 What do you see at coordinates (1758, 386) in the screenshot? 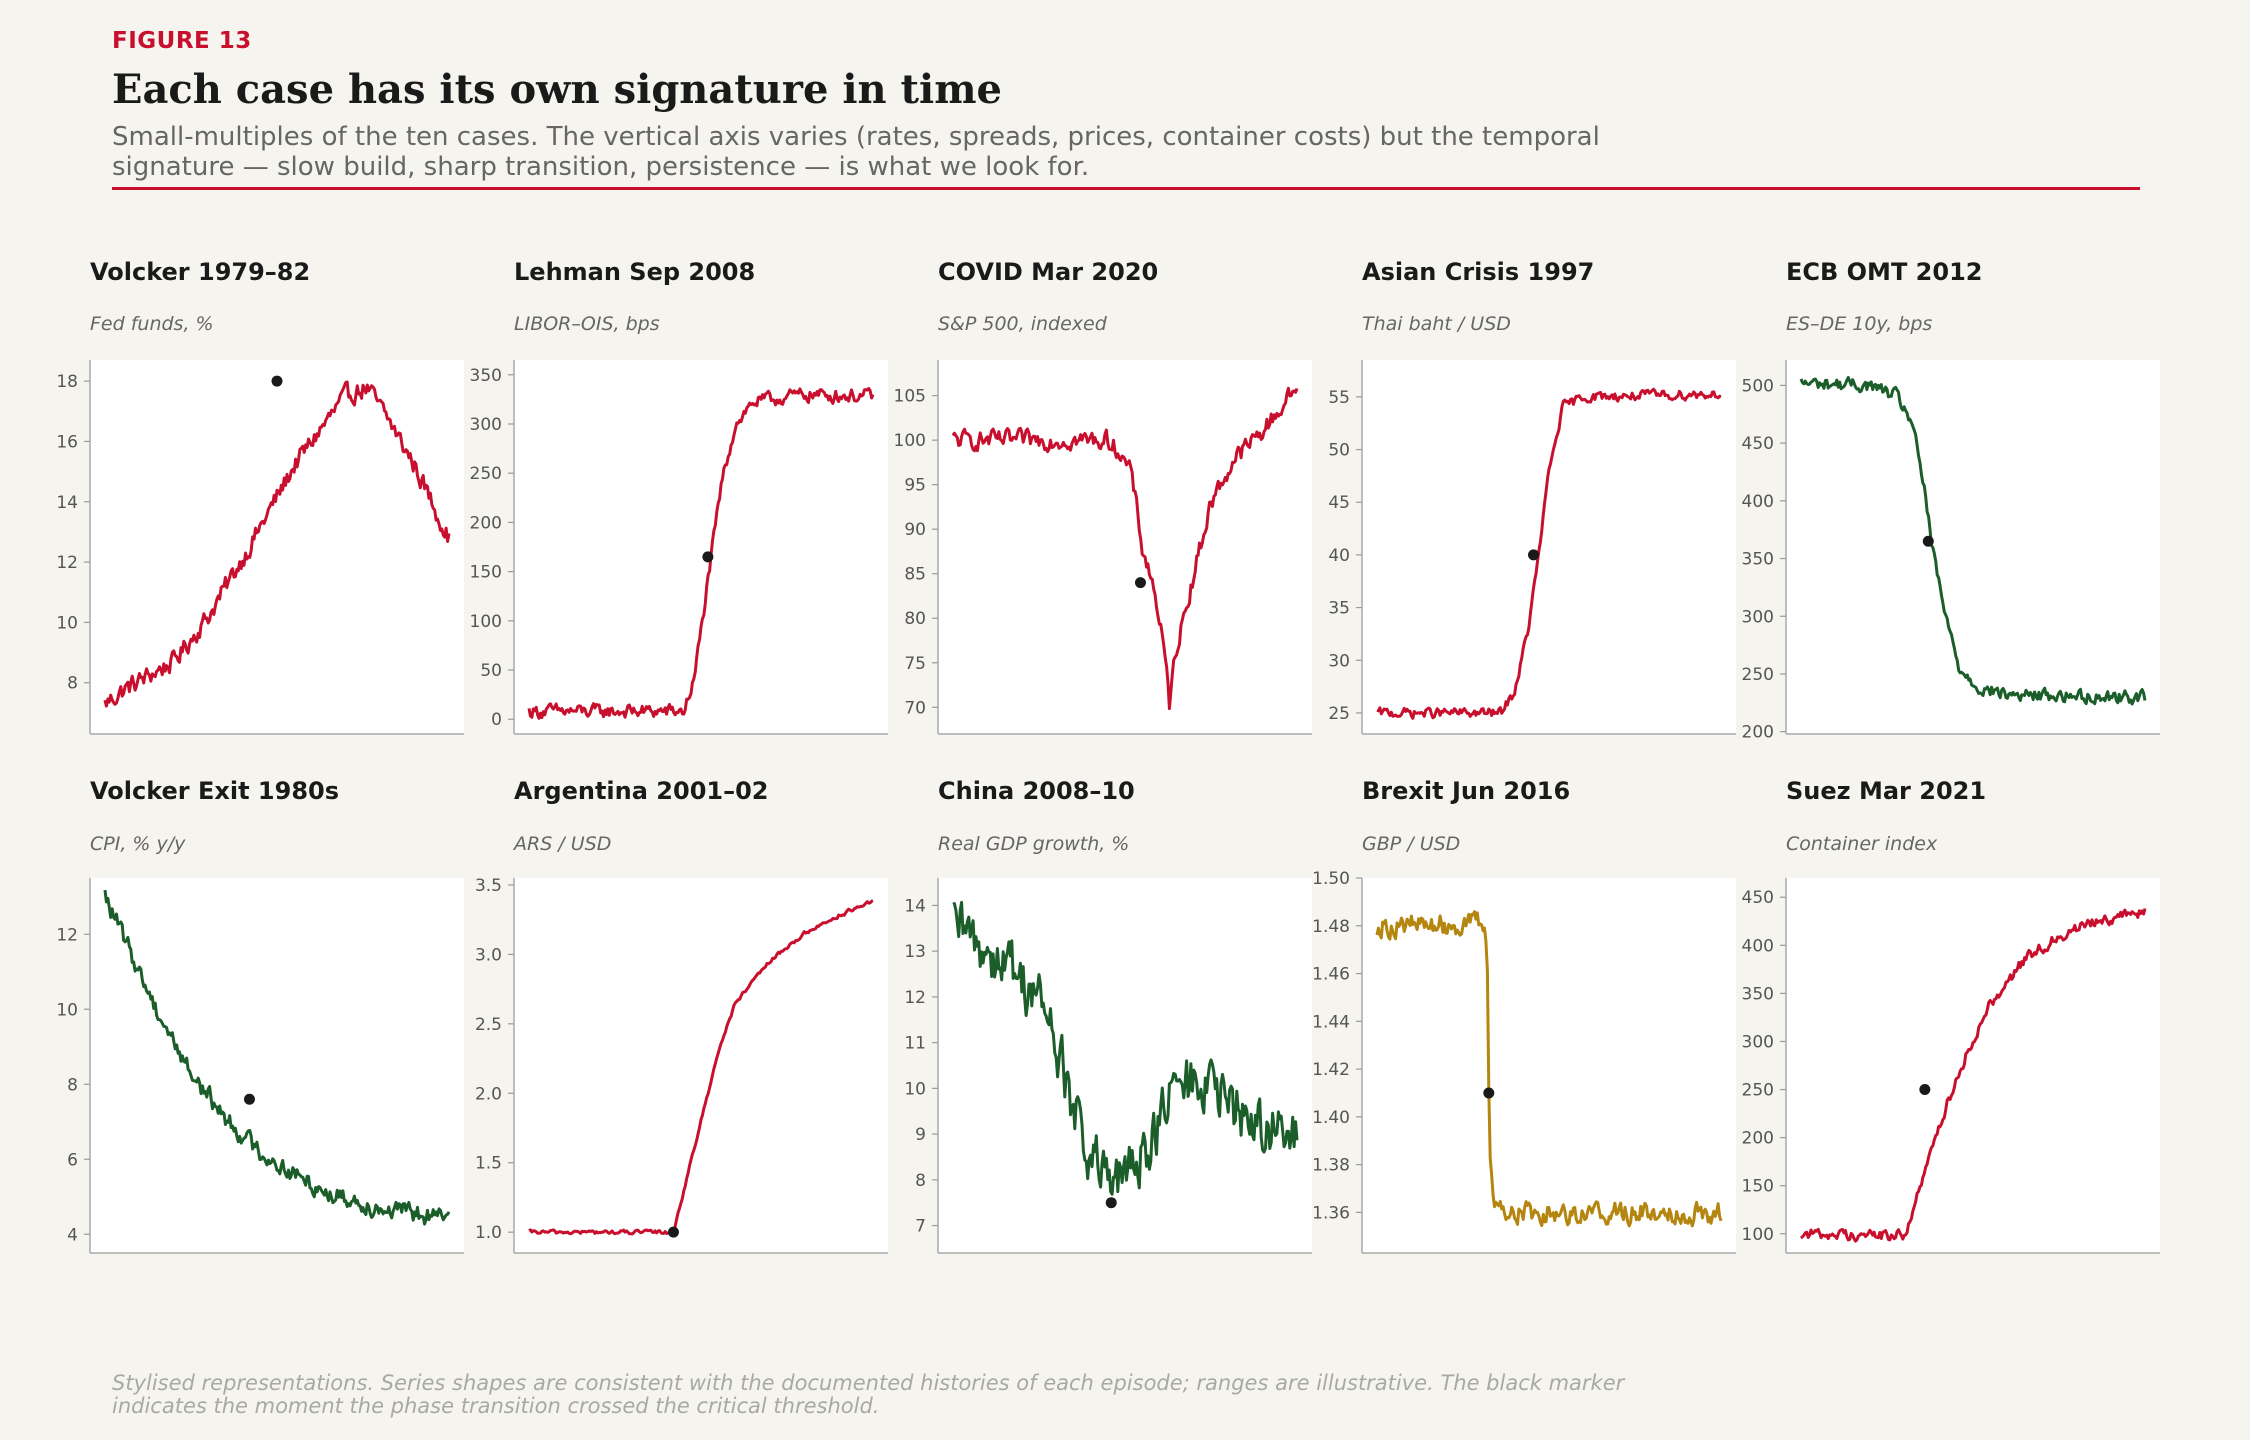
I see `y-tick-label: 500` at bounding box center [1758, 386].